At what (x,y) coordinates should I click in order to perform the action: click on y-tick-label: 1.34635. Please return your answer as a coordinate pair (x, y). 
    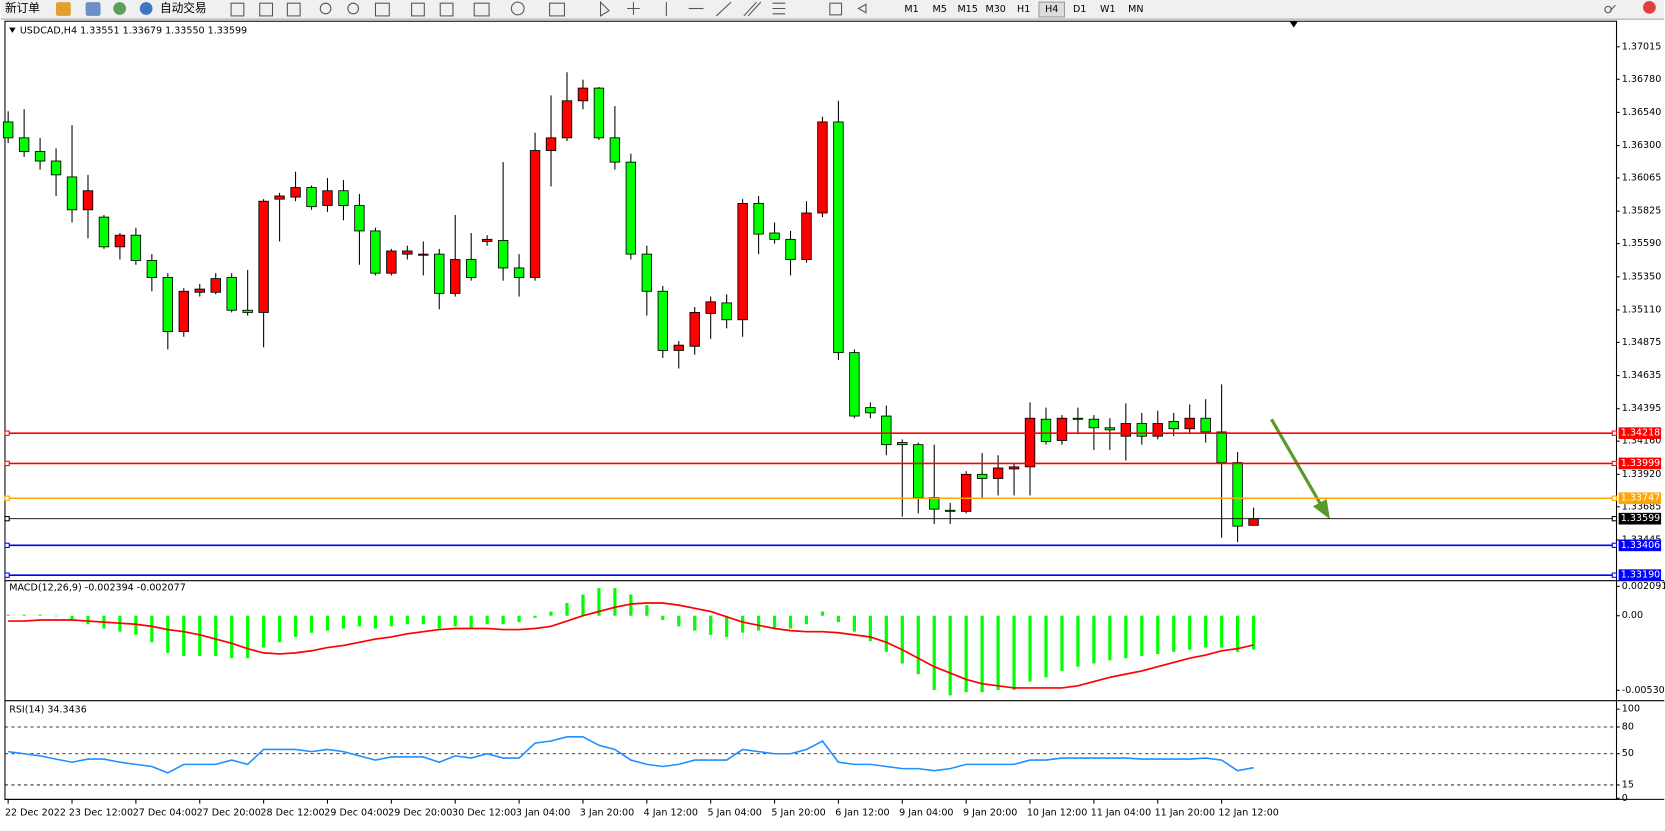
    Looking at the image, I should click on (1641, 375).